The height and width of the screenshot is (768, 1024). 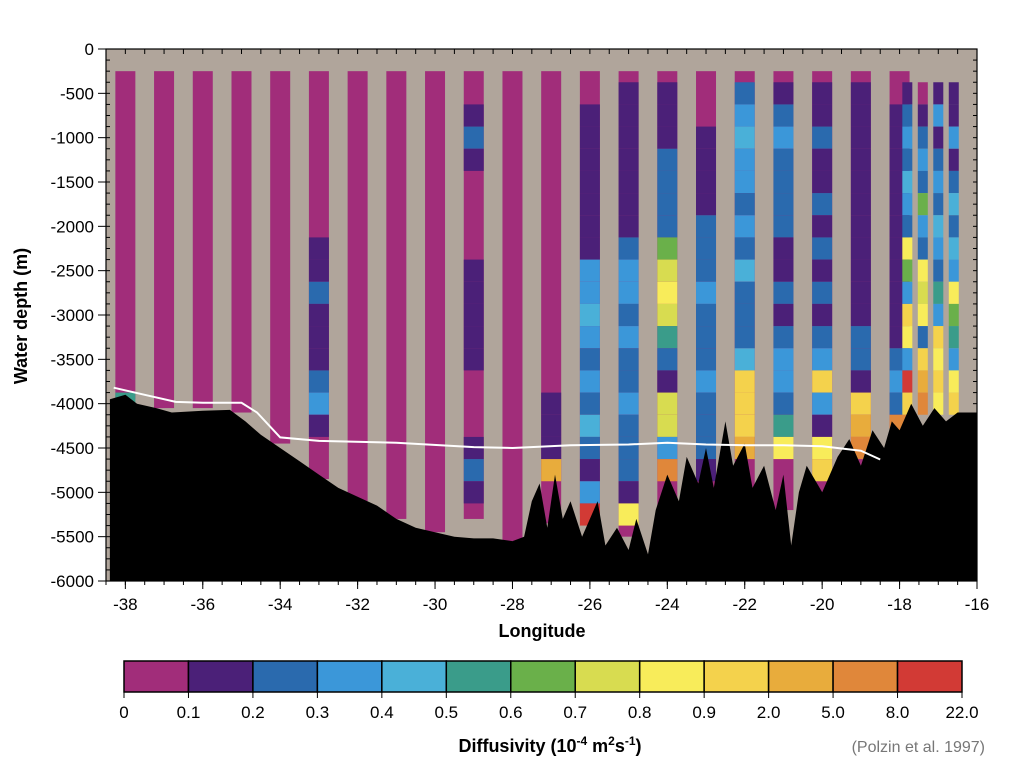 I want to click on y-tick-label: -5500, so click(x=72, y=537).